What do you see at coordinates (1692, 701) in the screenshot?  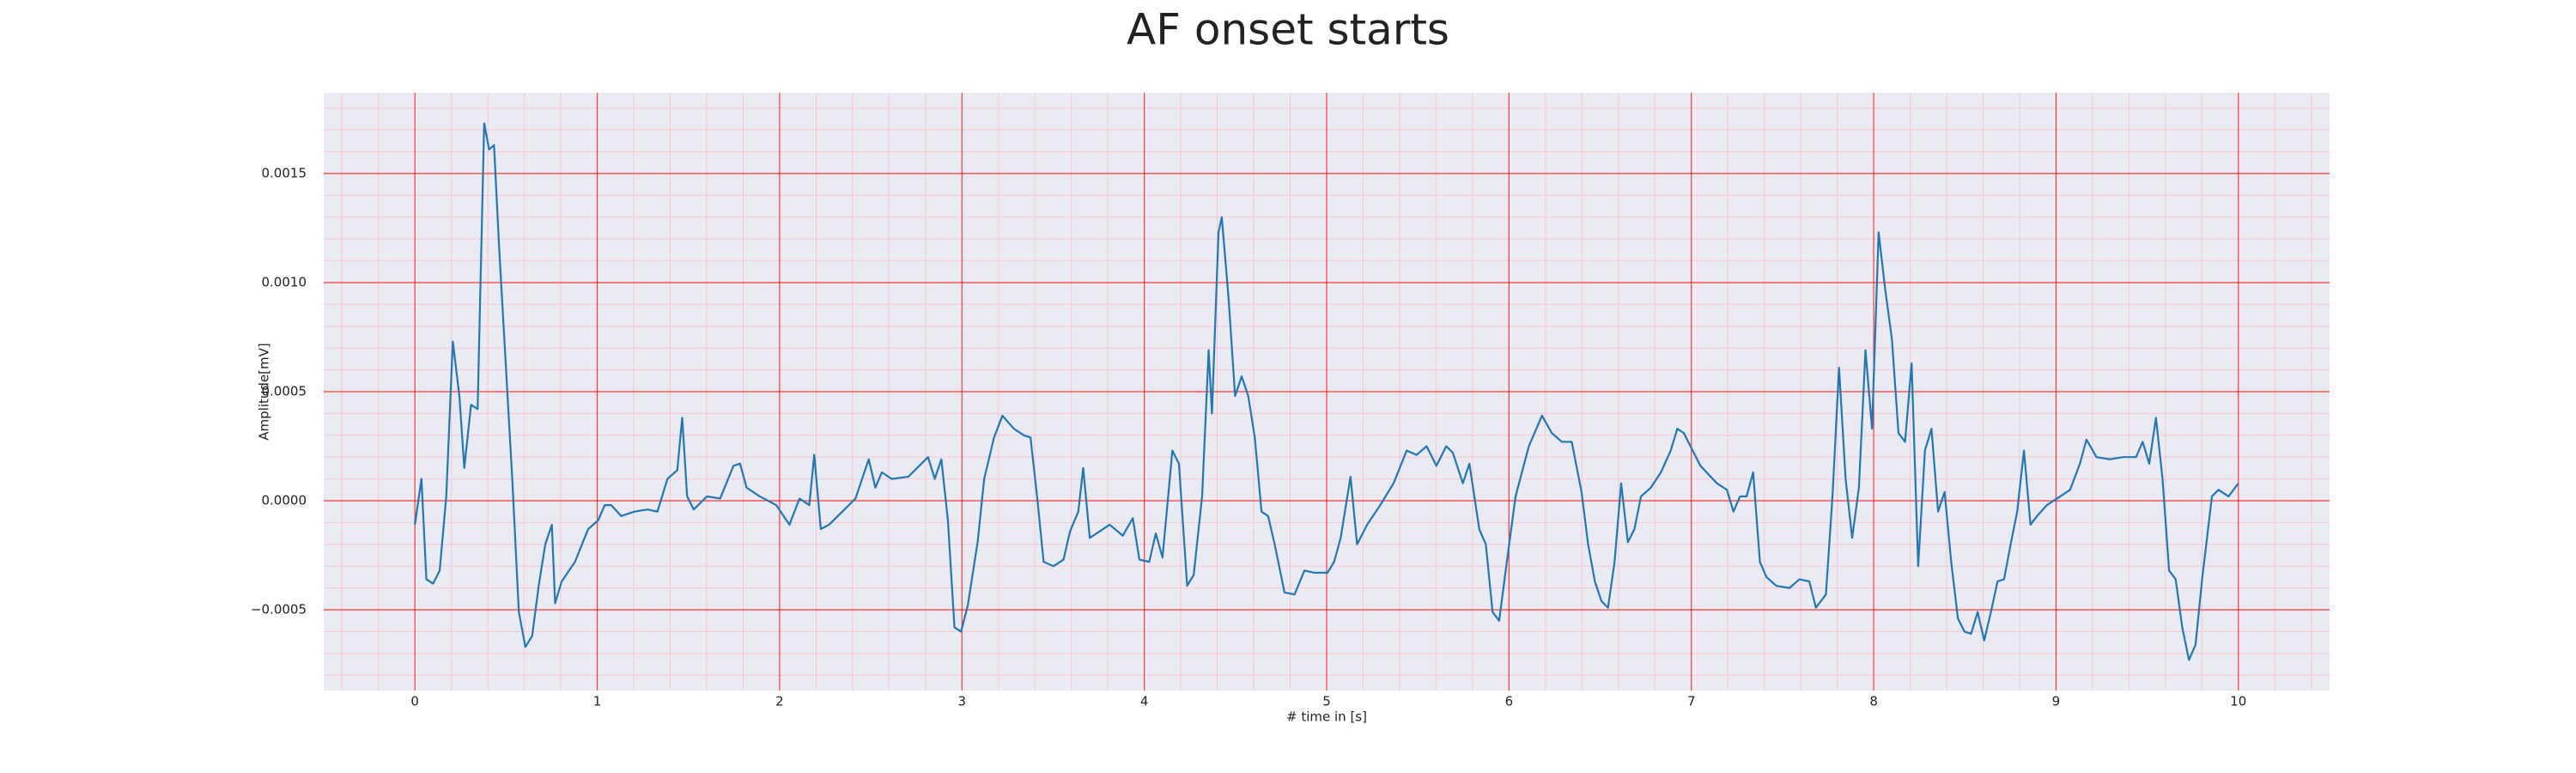 I see `x-tick-label: 7` at bounding box center [1692, 701].